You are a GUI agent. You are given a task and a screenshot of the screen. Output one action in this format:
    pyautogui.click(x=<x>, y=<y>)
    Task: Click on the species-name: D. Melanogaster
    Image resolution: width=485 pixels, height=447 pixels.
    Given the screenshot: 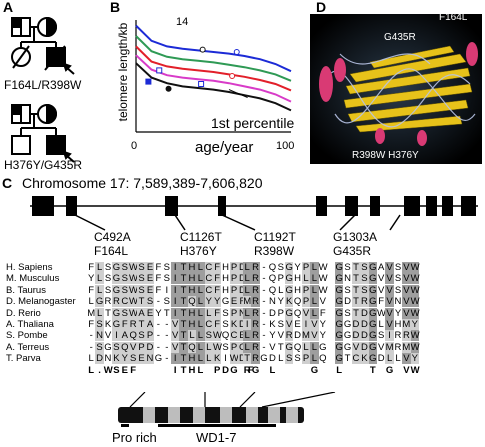 What is the action you would take?
    pyautogui.click(x=41, y=302)
    